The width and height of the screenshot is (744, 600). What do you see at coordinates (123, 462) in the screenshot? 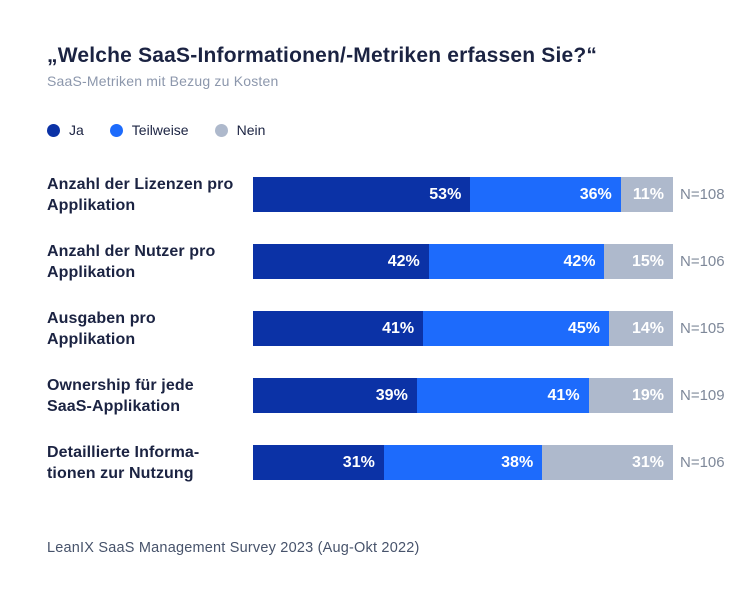
I see `category-label: Detaillierte Informa-tionen zur Nutzung` at bounding box center [123, 462].